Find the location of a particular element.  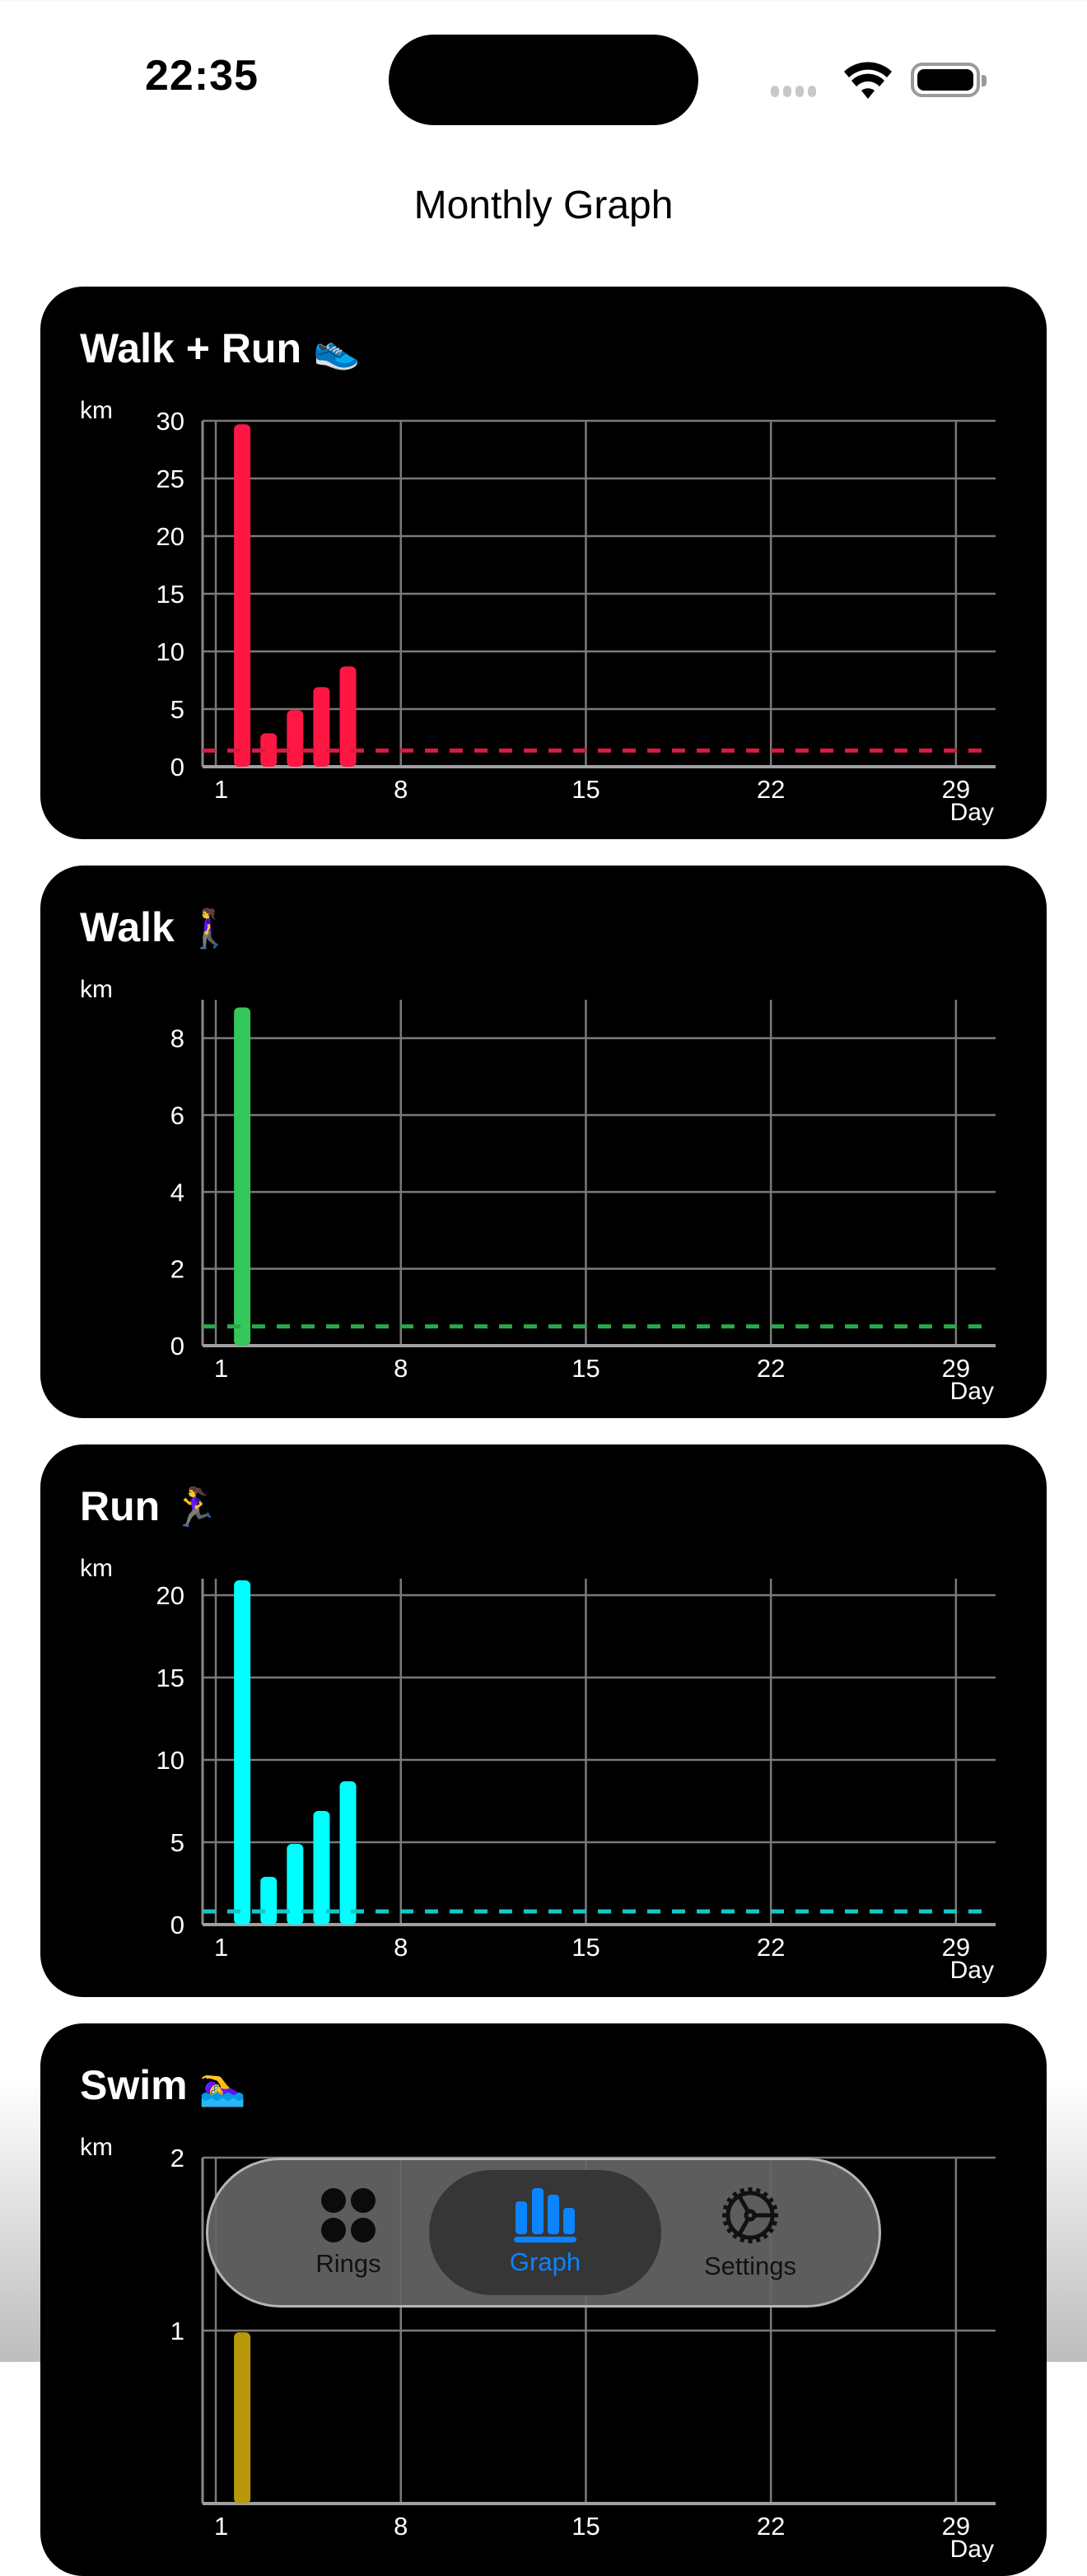

y-tick-label: 30 is located at coordinates (170, 421).